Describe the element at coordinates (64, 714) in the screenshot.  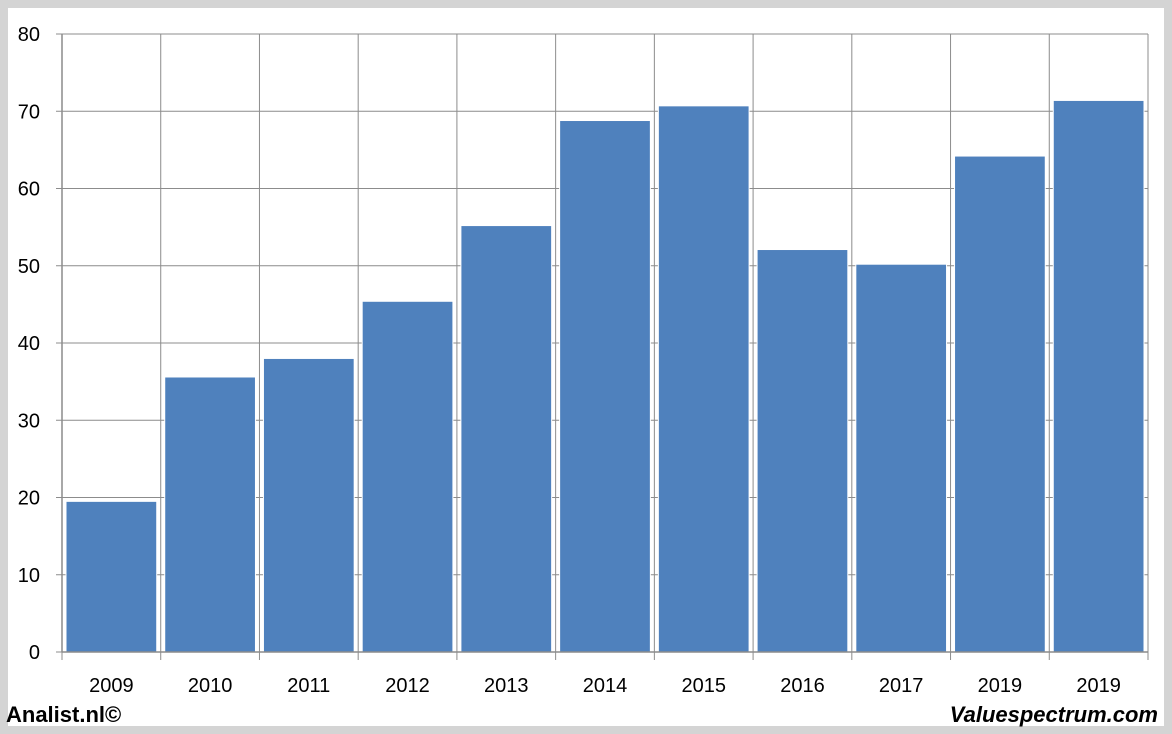
I see `left-credit: Analist.nl©` at that location.